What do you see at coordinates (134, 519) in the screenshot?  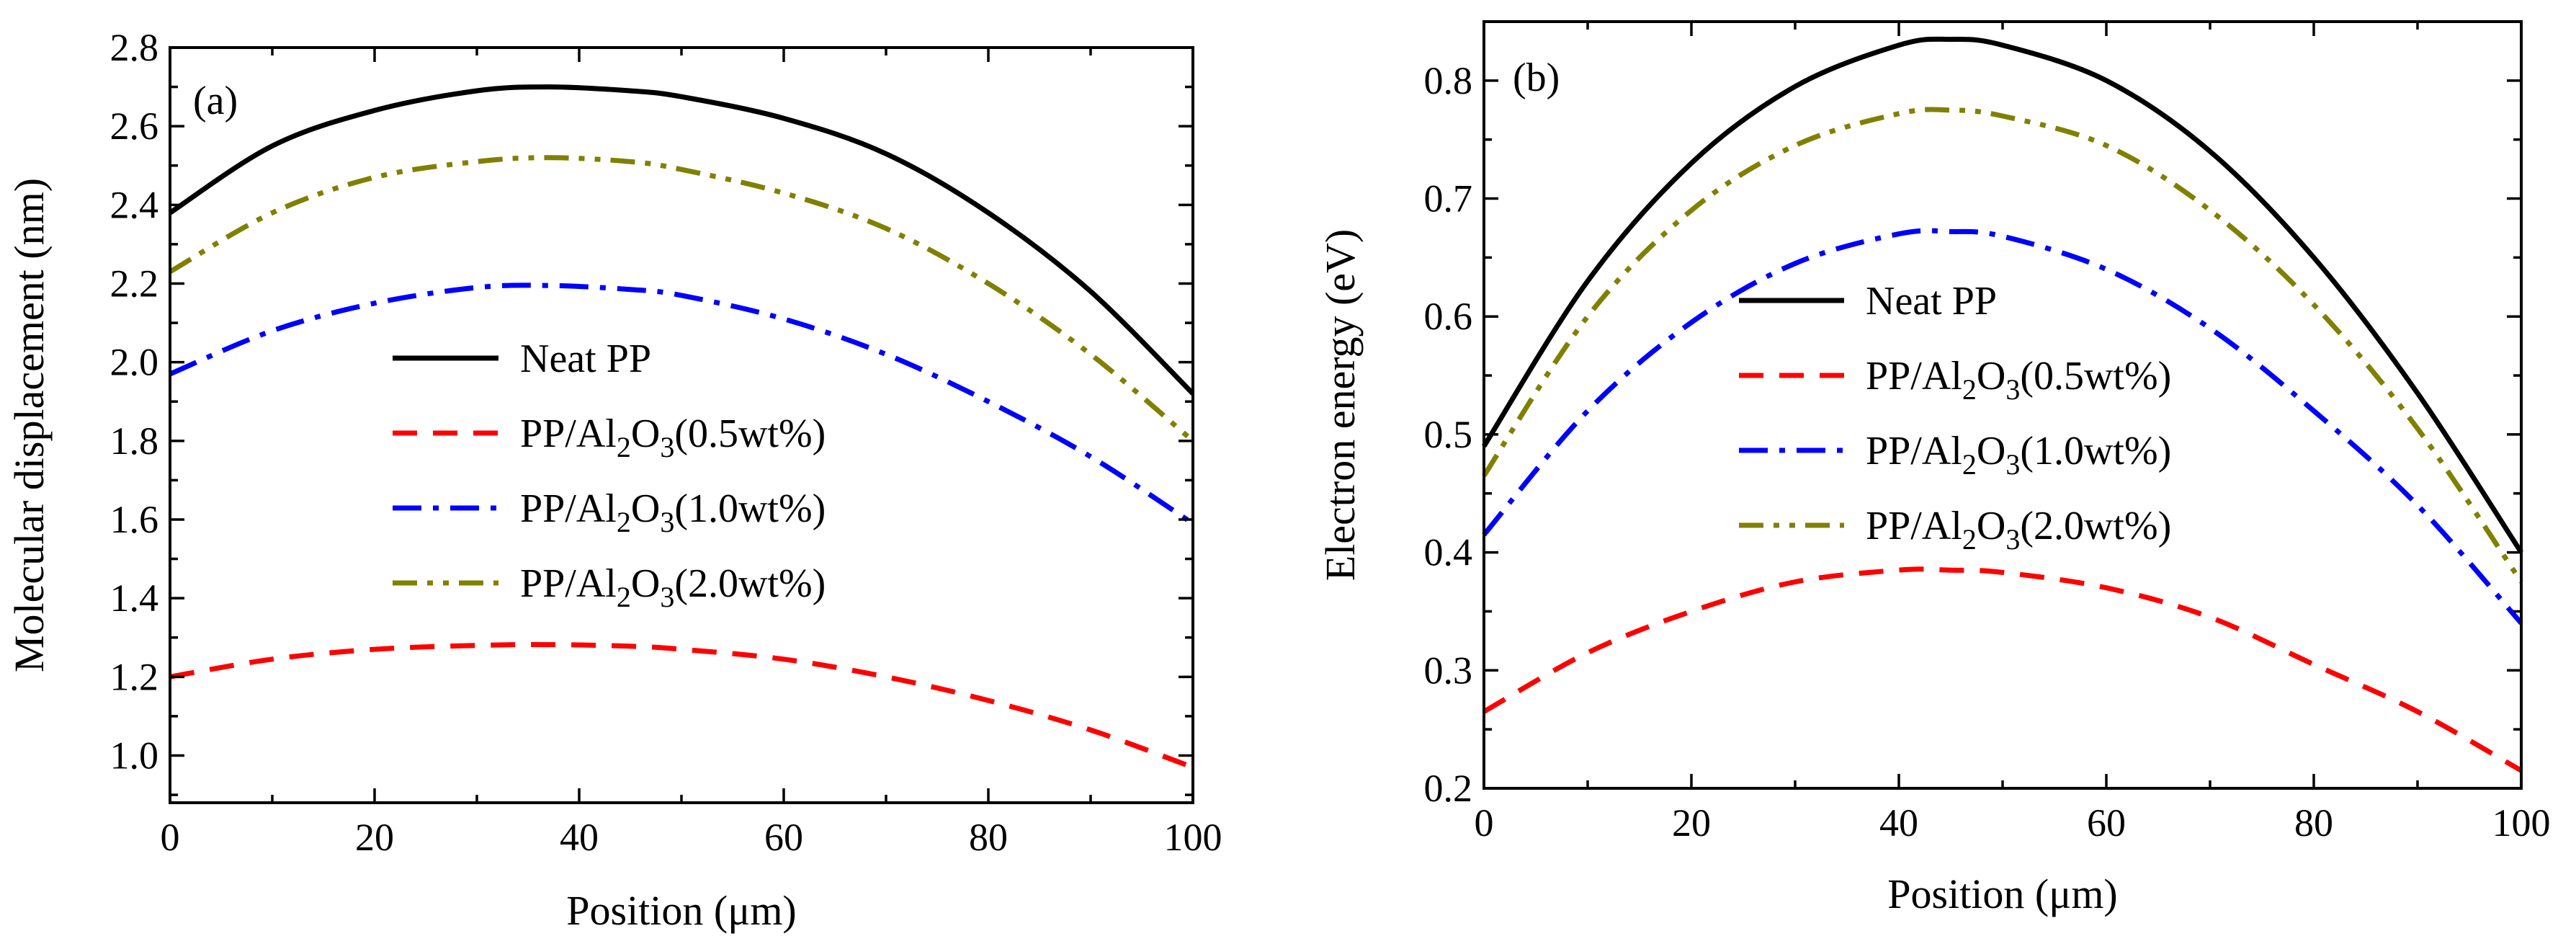 I see `y-tick-label-a: 1.6` at bounding box center [134, 519].